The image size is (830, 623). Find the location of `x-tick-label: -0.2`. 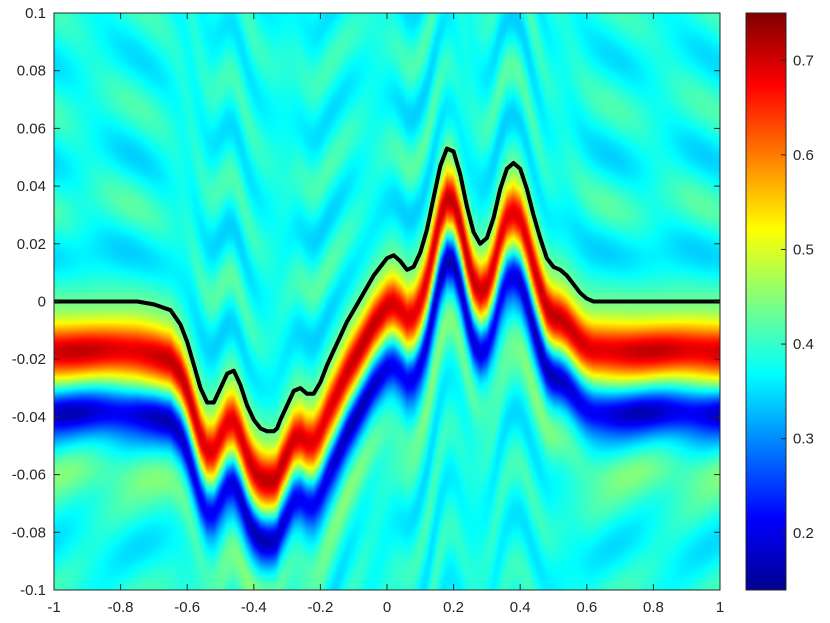

x-tick-label: -0.2 is located at coordinates (320, 607).